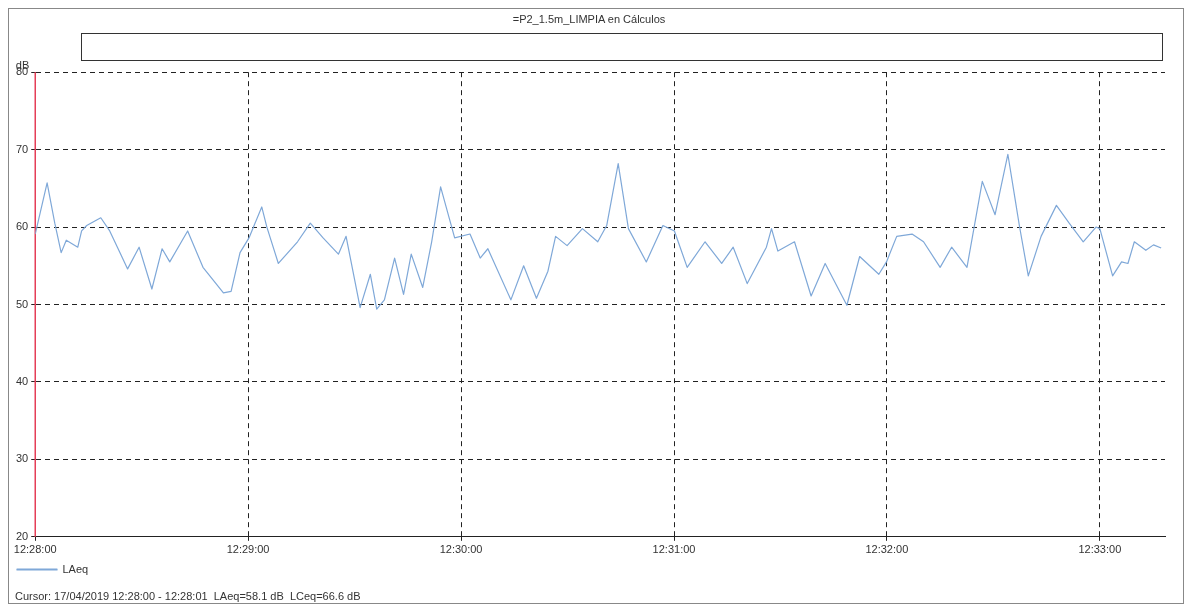 This screenshot has width=1192, height=612. Describe the element at coordinates (887, 549) in the screenshot. I see `x-tick-label: 12:32:00` at that location.